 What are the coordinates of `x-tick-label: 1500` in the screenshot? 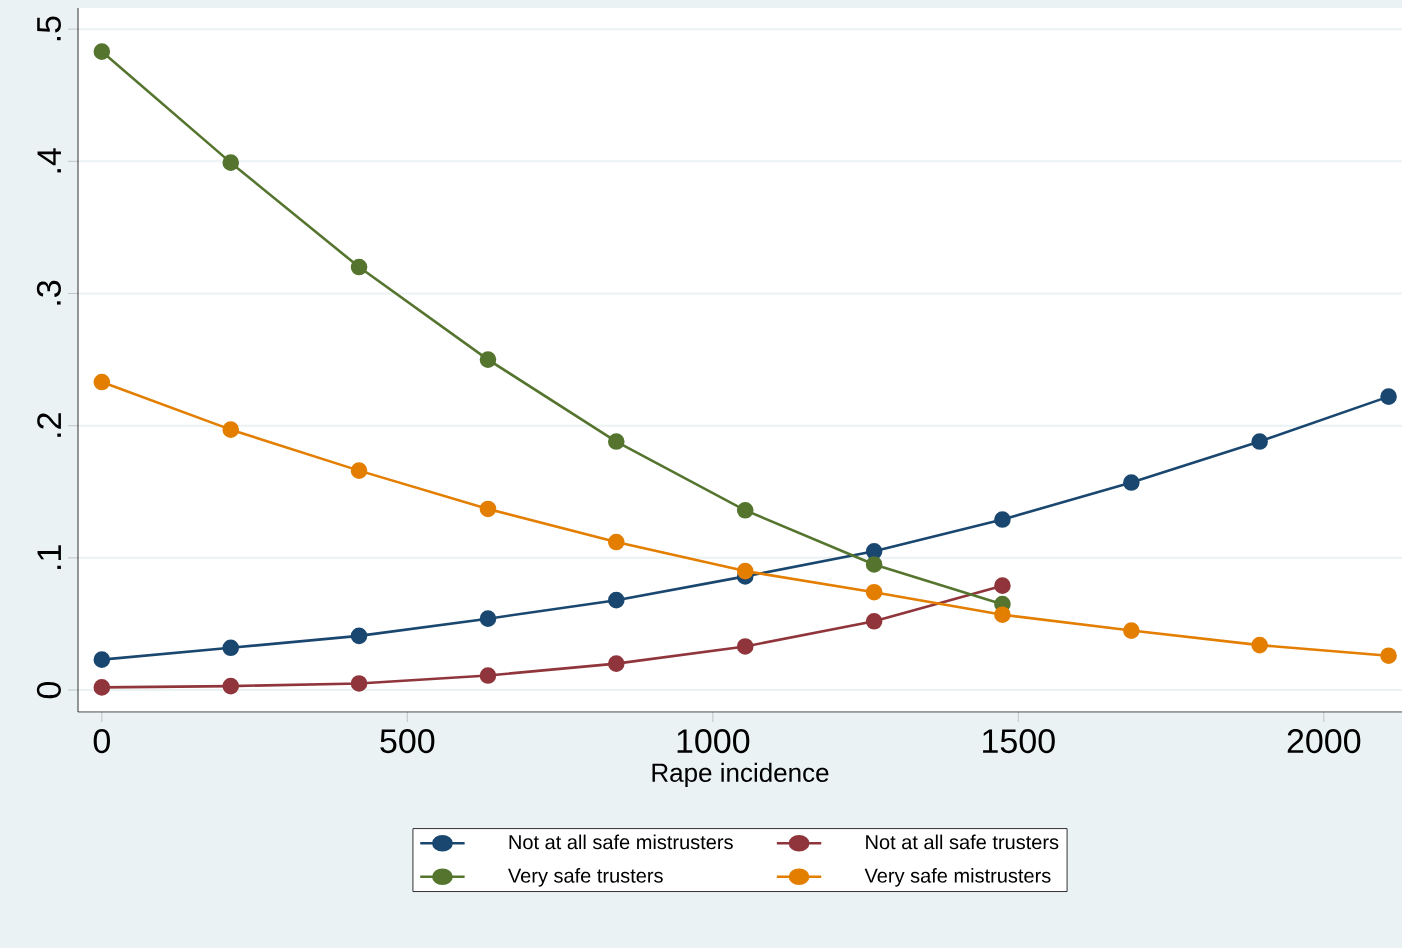 It's located at (1019, 741).